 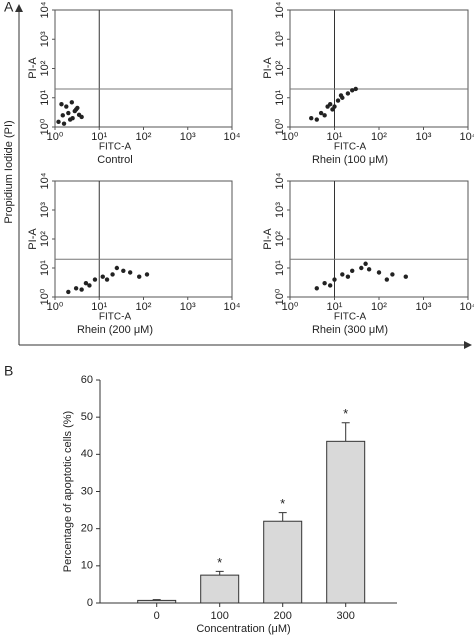 What do you see at coordinates (87, 417) in the screenshot?
I see `y-tick-label: 50` at bounding box center [87, 417].